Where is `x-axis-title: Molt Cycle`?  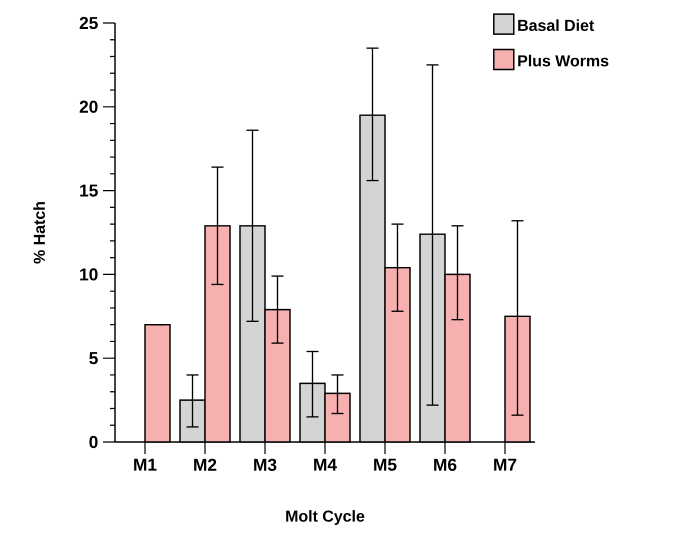
x-axis-title: Molt Cycle is located at coordinates (325, 517).